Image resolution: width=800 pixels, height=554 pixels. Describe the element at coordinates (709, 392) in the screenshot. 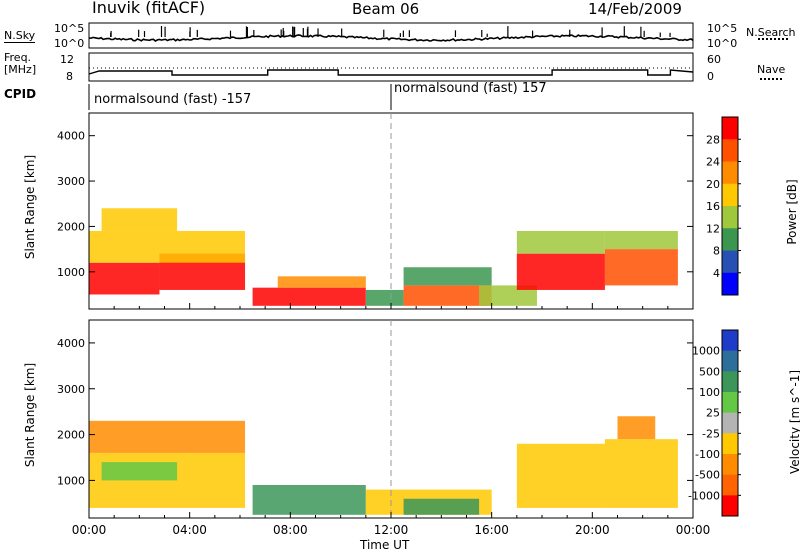

I see `velocity-colorbar-tick-label: 100` at that location.